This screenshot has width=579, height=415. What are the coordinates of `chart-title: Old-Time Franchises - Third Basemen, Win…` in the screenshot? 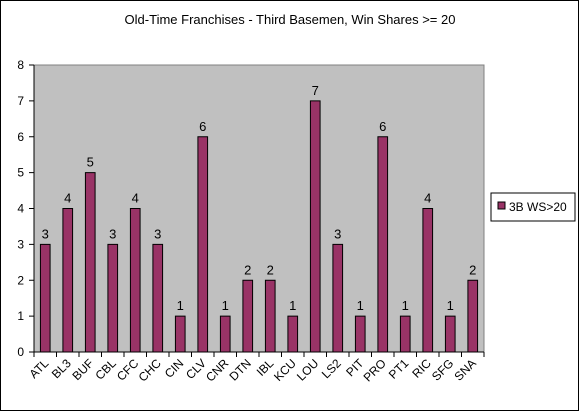 It's located at (290, 19).